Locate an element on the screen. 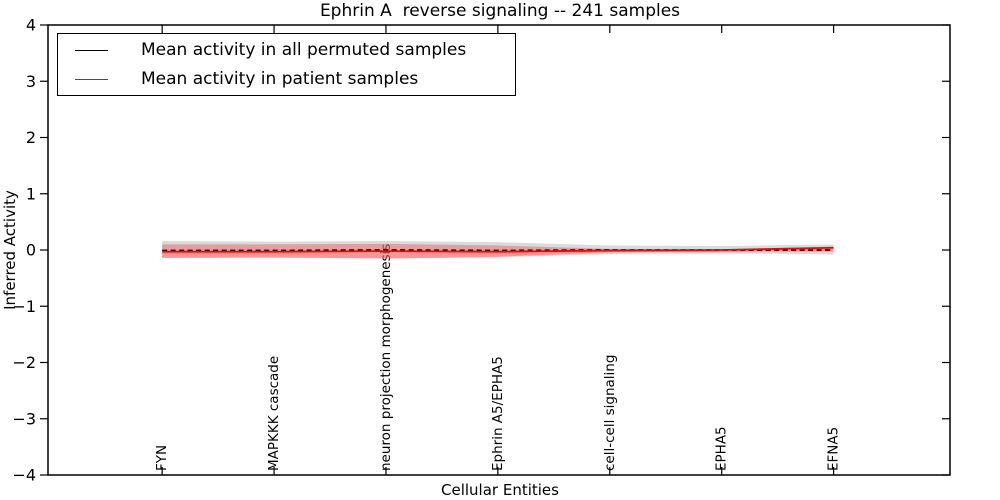  x-tick-label: EPHA5 is located at coordinates (722, 448).